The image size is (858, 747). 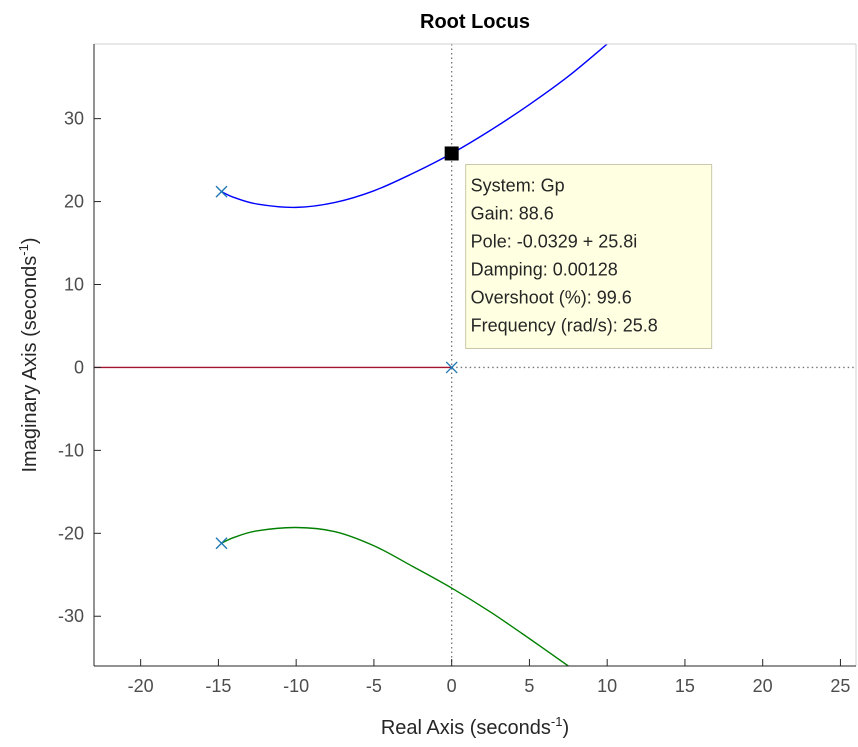 I want to click on x-tick-label: 20, so click(x=763, y=686).